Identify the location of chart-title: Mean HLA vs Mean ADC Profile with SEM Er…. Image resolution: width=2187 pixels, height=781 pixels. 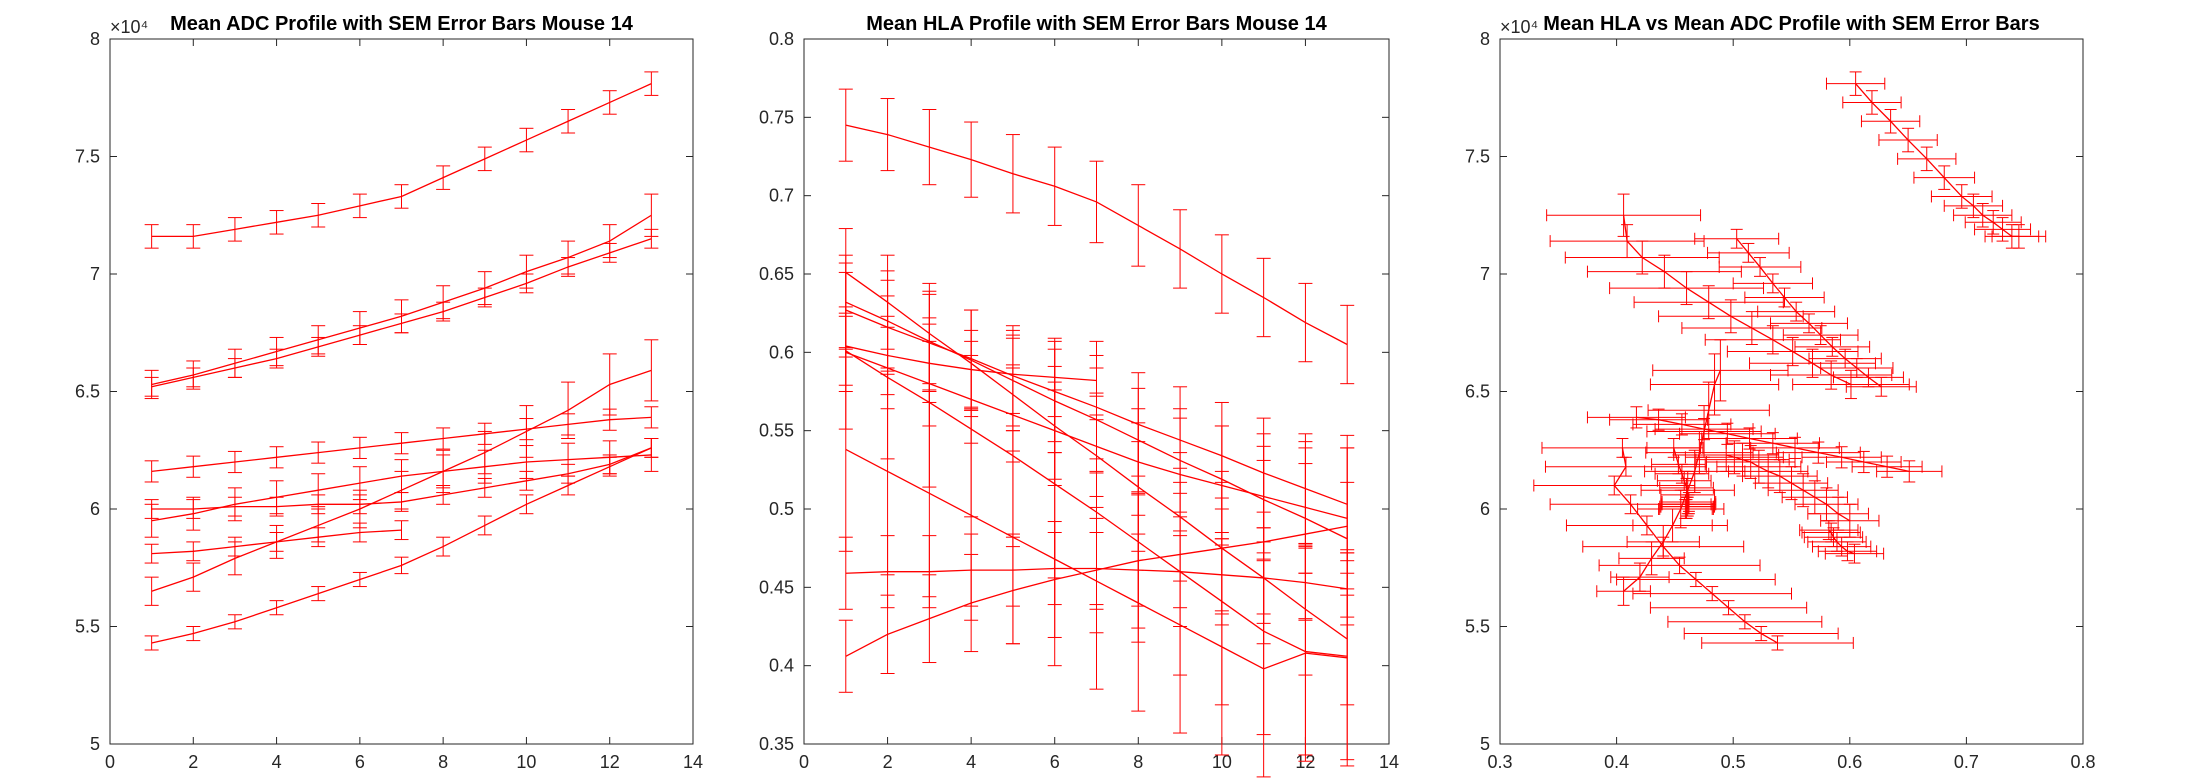
(1791, 24).